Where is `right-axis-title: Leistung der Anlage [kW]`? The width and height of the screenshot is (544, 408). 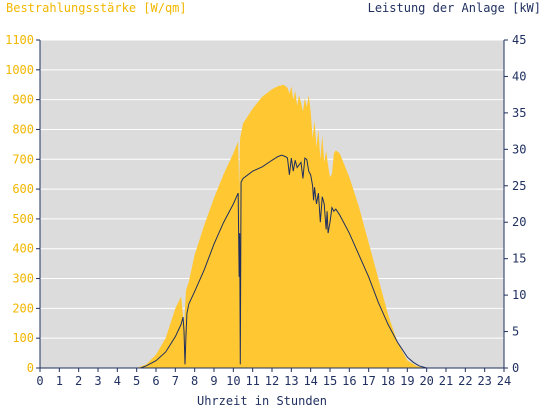
right-axis-title: Leistung der Anlage [kW] is located at coordinates (454, 8).